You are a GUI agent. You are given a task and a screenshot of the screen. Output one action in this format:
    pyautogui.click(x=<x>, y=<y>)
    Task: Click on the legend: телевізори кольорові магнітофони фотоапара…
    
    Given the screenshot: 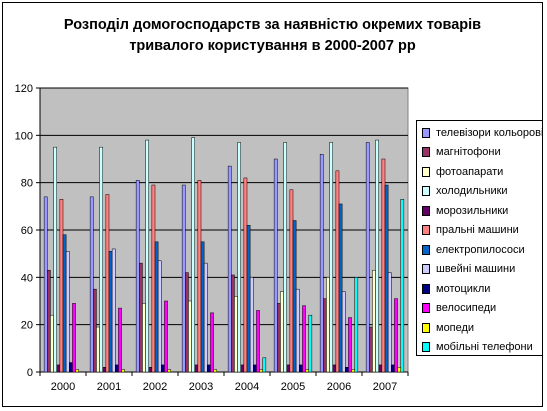 What is the action you would take?
    pyautogui.click(x=479, y=238)
    